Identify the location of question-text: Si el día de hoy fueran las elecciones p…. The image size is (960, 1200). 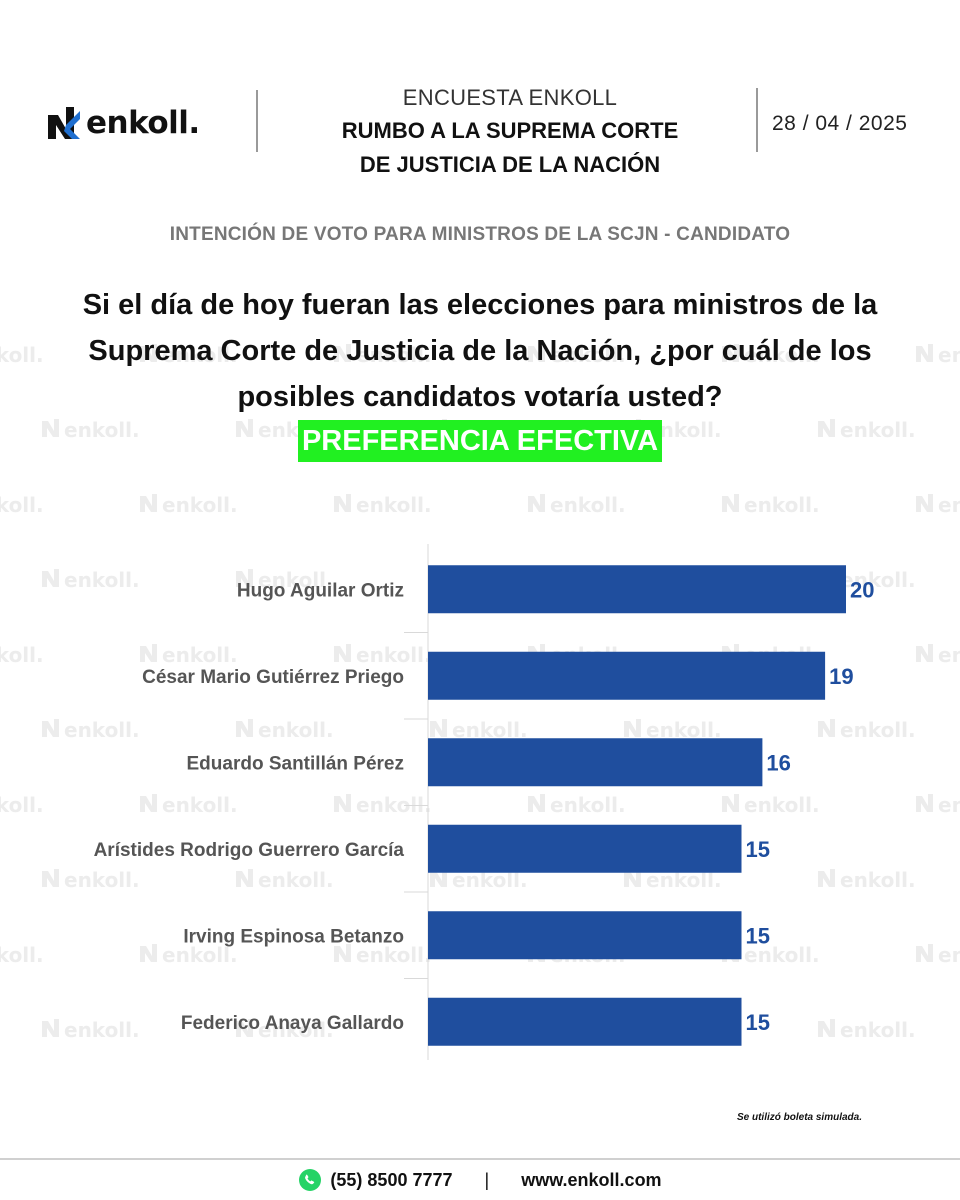
(480, 351).